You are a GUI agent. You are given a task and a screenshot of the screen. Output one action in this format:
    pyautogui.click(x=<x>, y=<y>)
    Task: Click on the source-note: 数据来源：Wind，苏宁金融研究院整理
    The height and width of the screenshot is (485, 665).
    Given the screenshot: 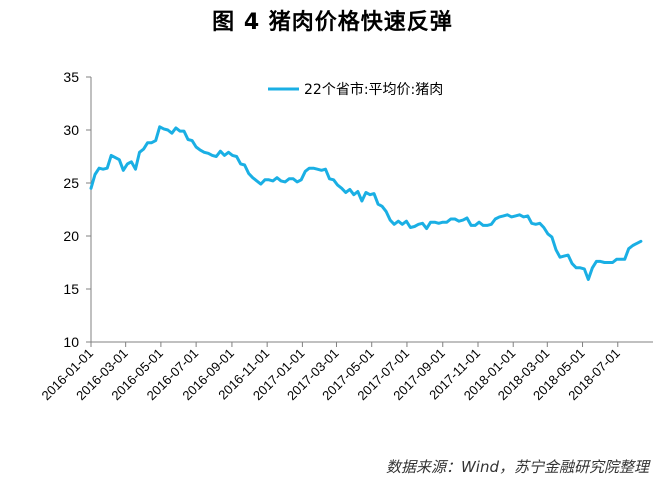 What is the action you would take?
    pyautogui.click(x=517, y=467)
    